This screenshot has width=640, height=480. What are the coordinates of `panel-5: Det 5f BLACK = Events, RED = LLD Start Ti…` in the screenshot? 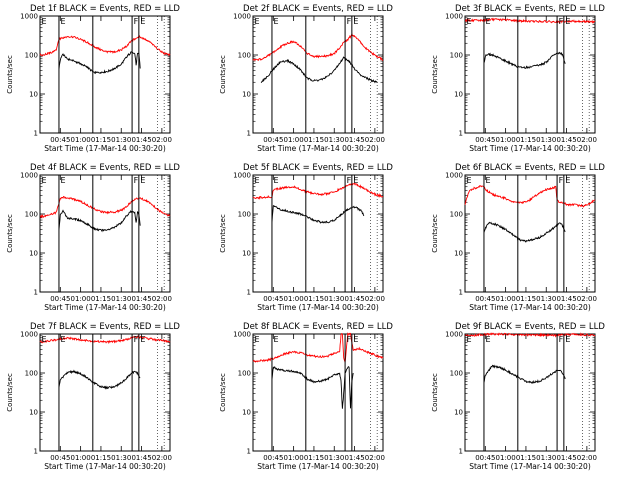 It's located at (306, 237).